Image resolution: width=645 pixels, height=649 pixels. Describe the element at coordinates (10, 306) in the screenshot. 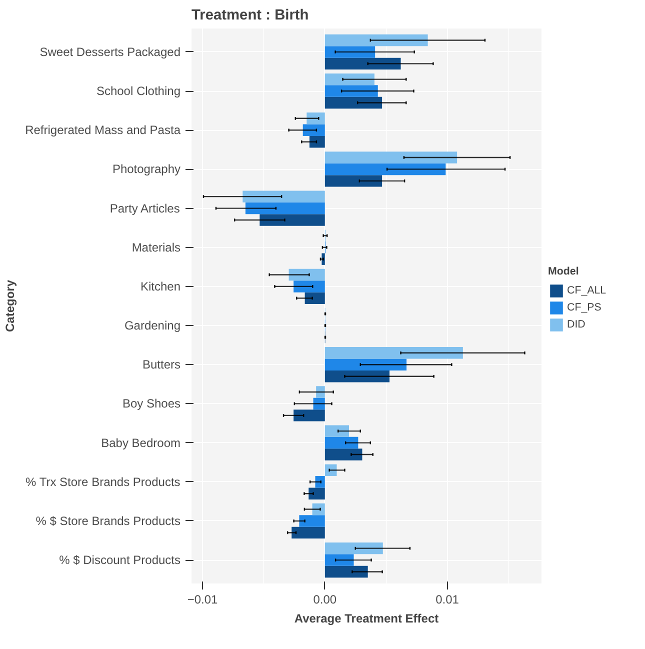

I see `y-axis-title: Category` at that location.